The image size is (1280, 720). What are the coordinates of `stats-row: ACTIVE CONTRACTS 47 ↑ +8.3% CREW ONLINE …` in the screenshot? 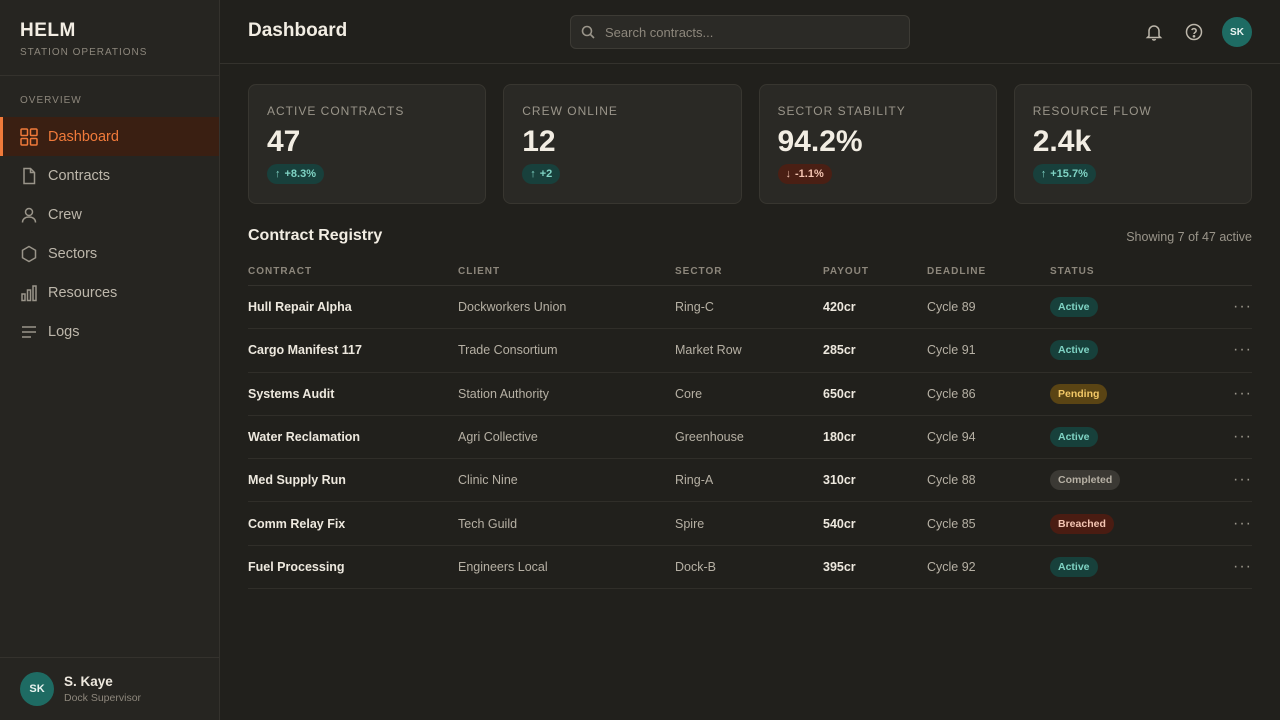 It's located at (750, 144).